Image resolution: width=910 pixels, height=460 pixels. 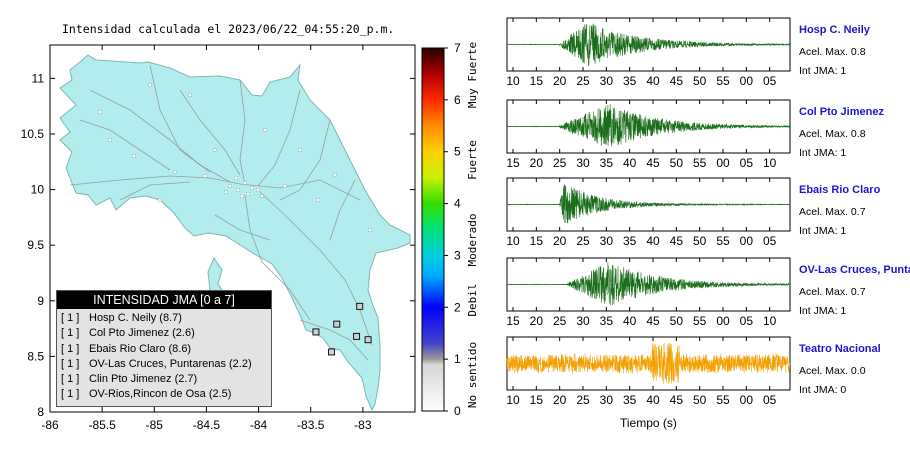 What do you see at coordinates (140, 348) in the screenshot?
I see `legend-station-name: Ebais Rio Claro (8.6)` at bounding box center [140, 348].